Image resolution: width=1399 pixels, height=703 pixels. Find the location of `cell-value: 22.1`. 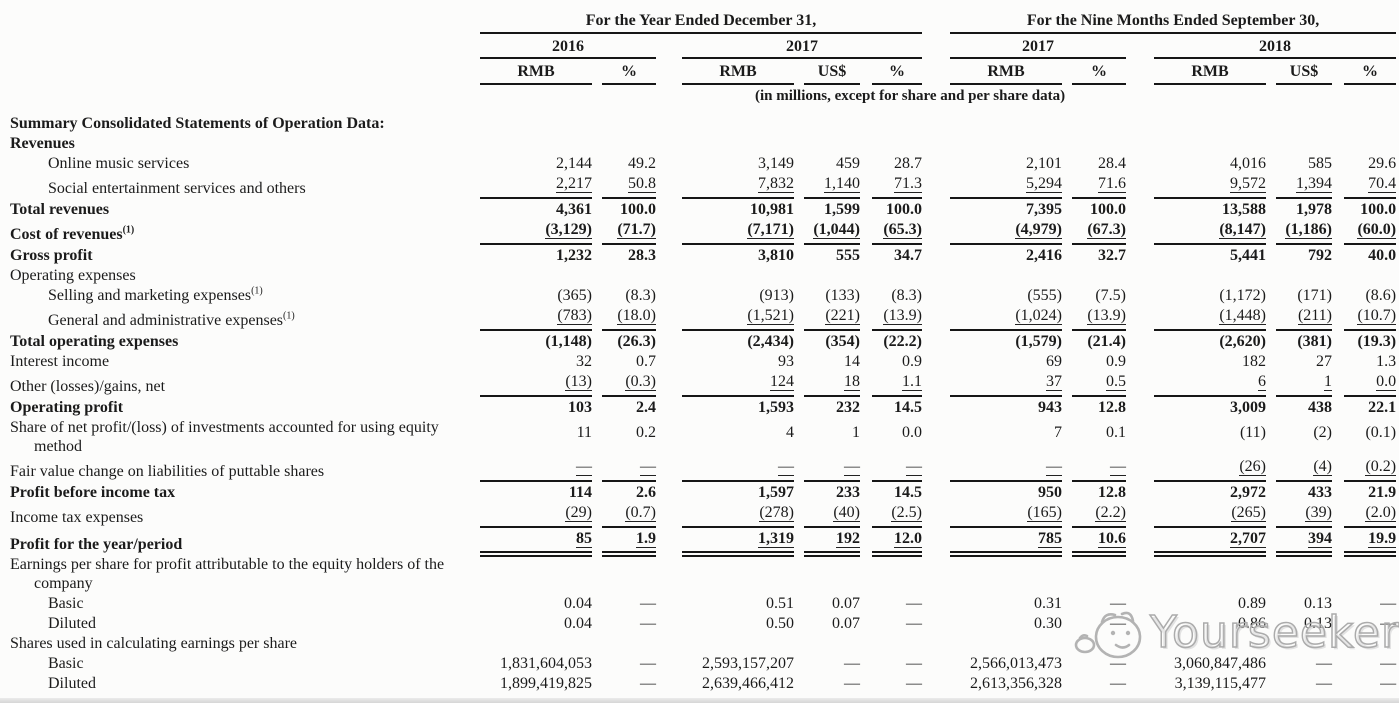

cell-value: 22.1 is located at coordinates (1382, 407).